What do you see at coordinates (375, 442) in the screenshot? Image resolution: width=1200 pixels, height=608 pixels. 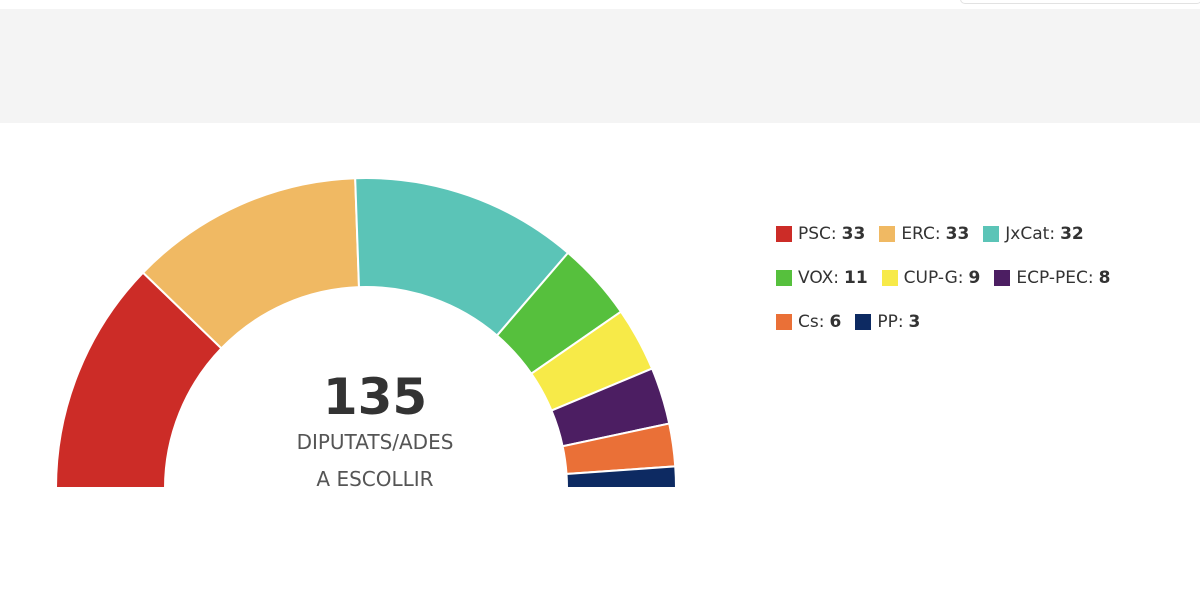 I see `center-text: DIPUTATS/ADES` at bounding box center [375, 442].